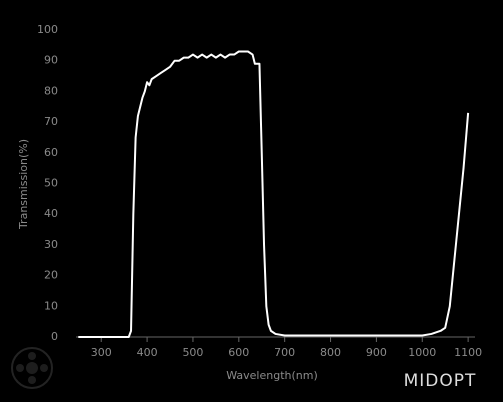 The width and height of the screenshot is (503, 402). Describe the element at coordinates (51, 90) in the screenshot. I see `y-tick-label: 80` at that location.